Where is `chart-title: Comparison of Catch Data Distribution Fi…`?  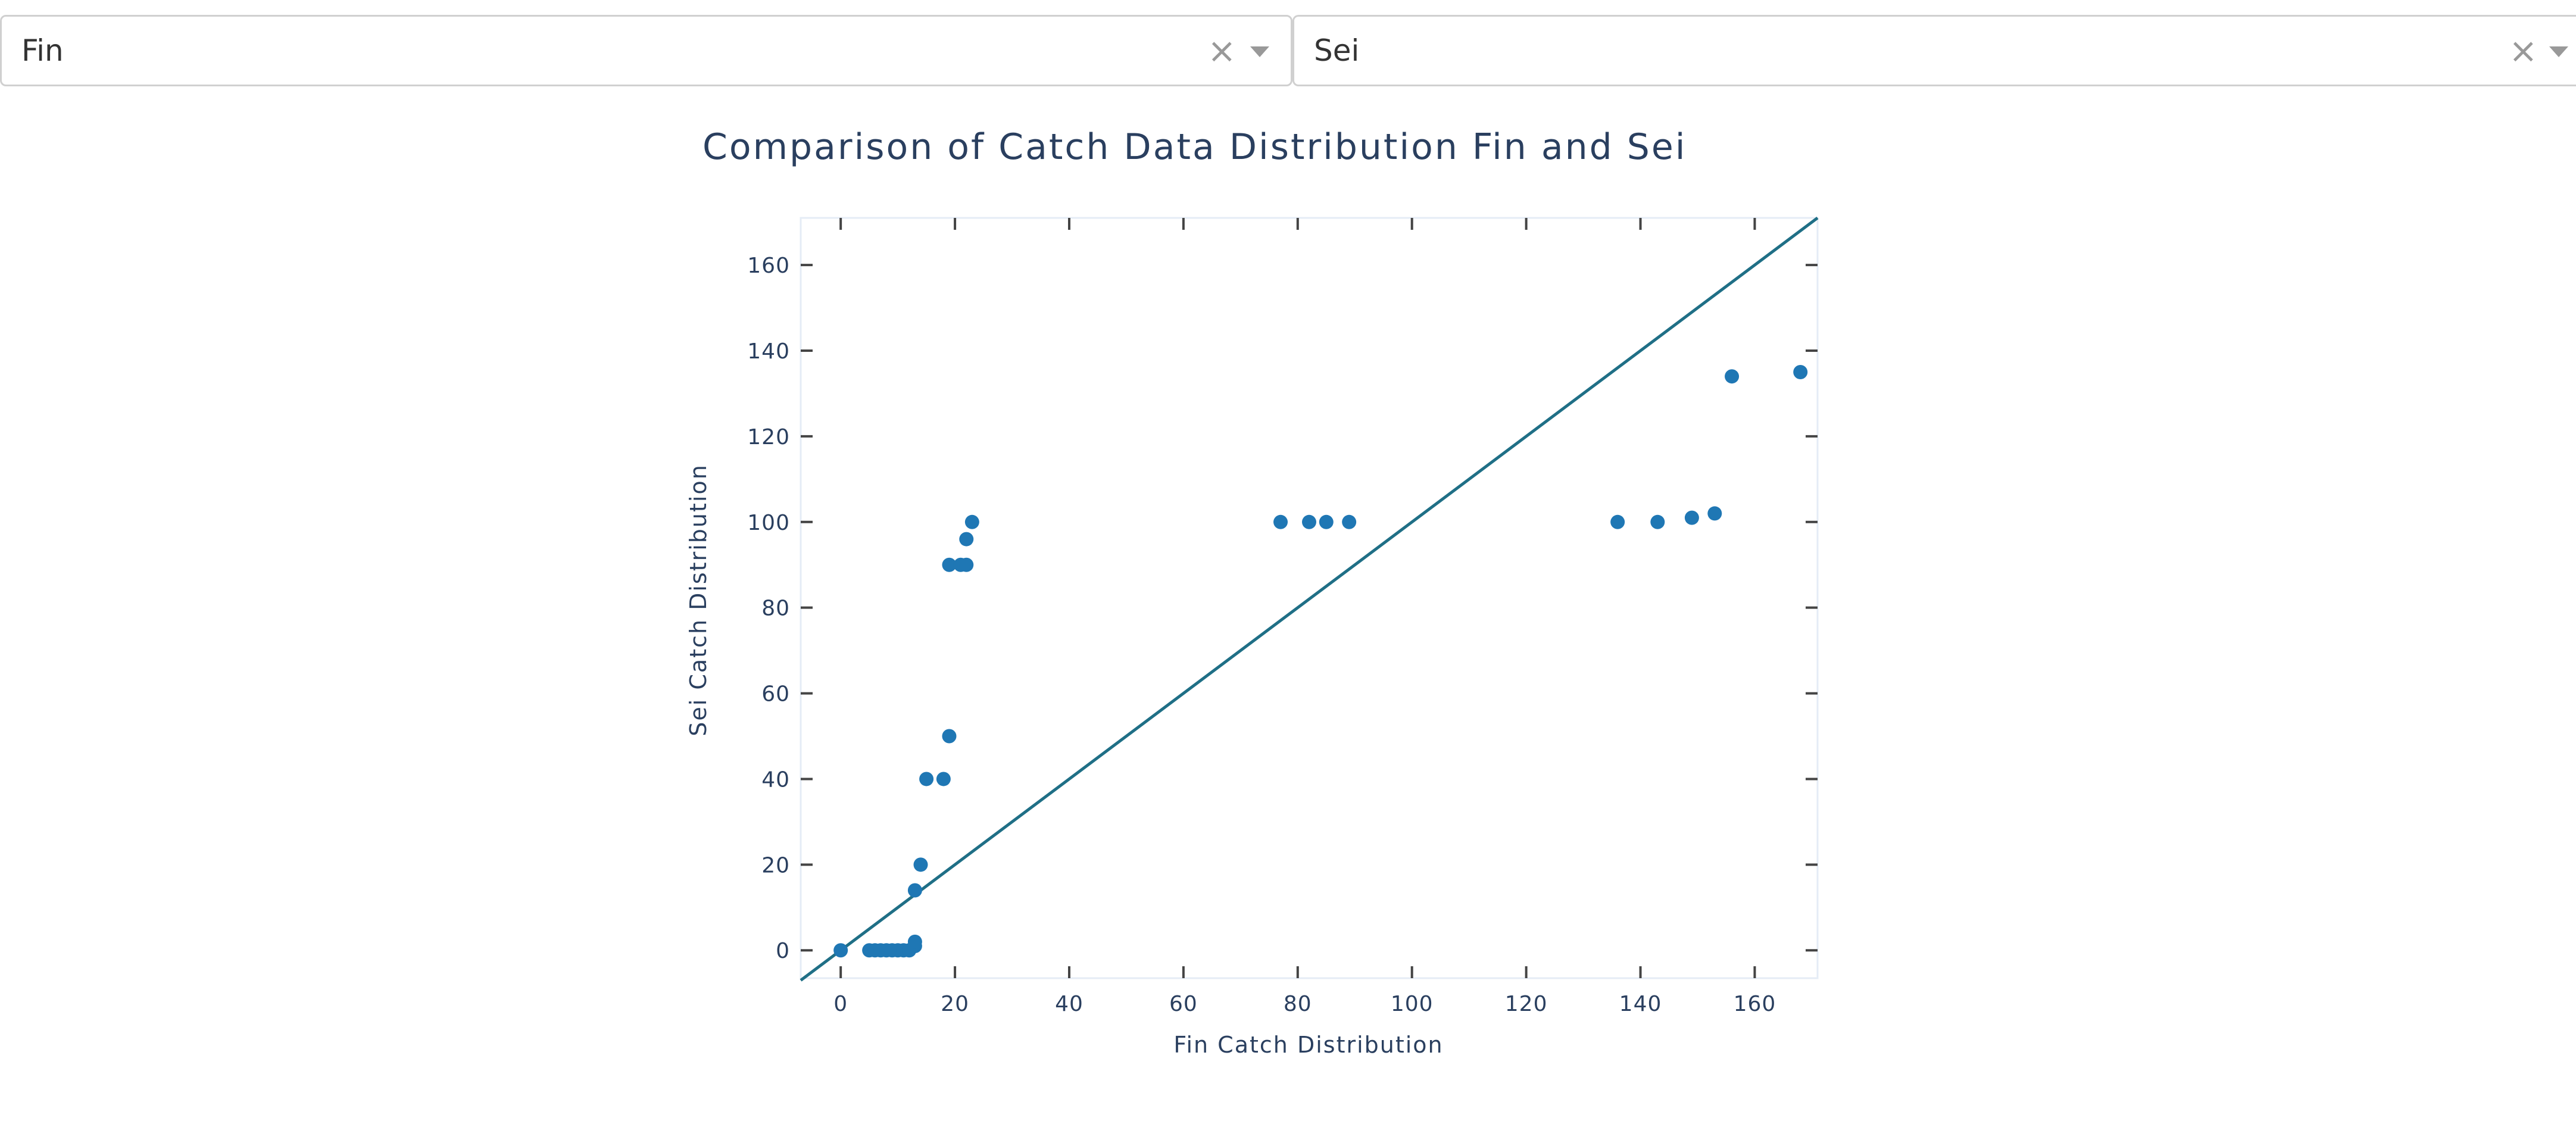
chart-title: Comparison of Catch Data Distribution Fi… is located at coordinates (1194, 147).